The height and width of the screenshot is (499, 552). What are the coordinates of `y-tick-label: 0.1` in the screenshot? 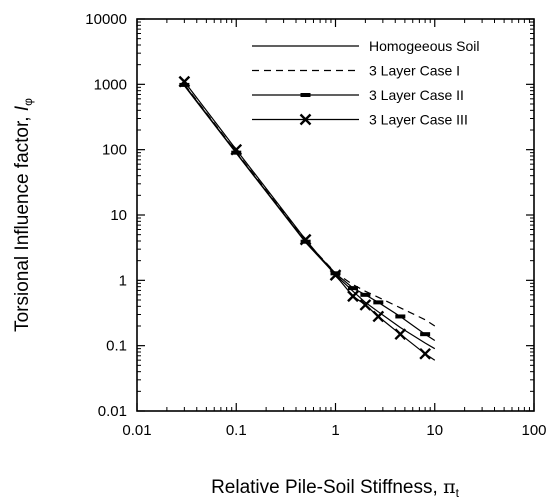 It's located at (116, 346).